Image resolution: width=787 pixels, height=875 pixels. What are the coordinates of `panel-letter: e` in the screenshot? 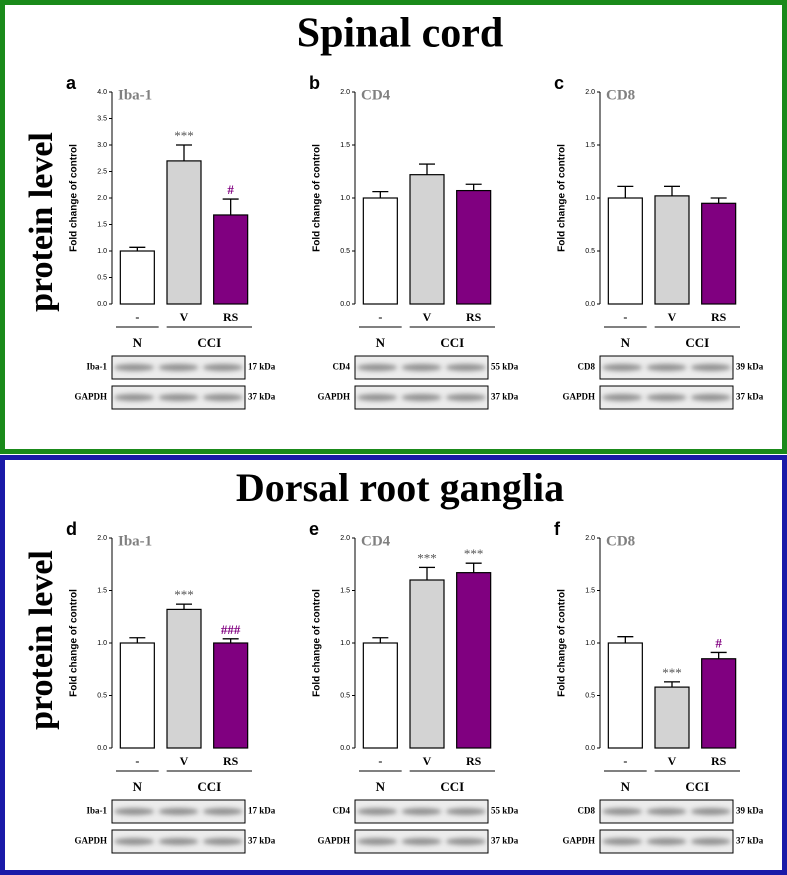 It's located at (314, 529).